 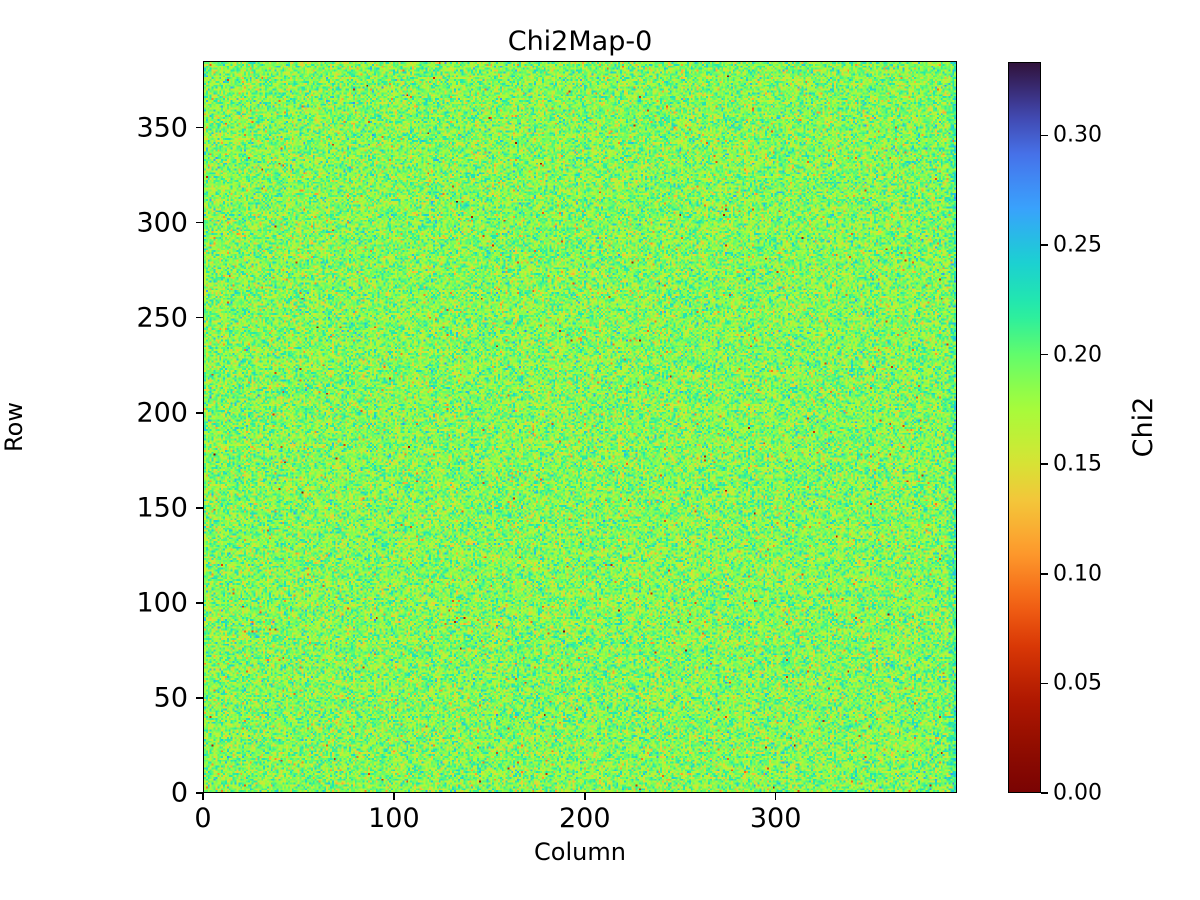 I want to click on y-tick-label: 0, so click(x=179, y=793).